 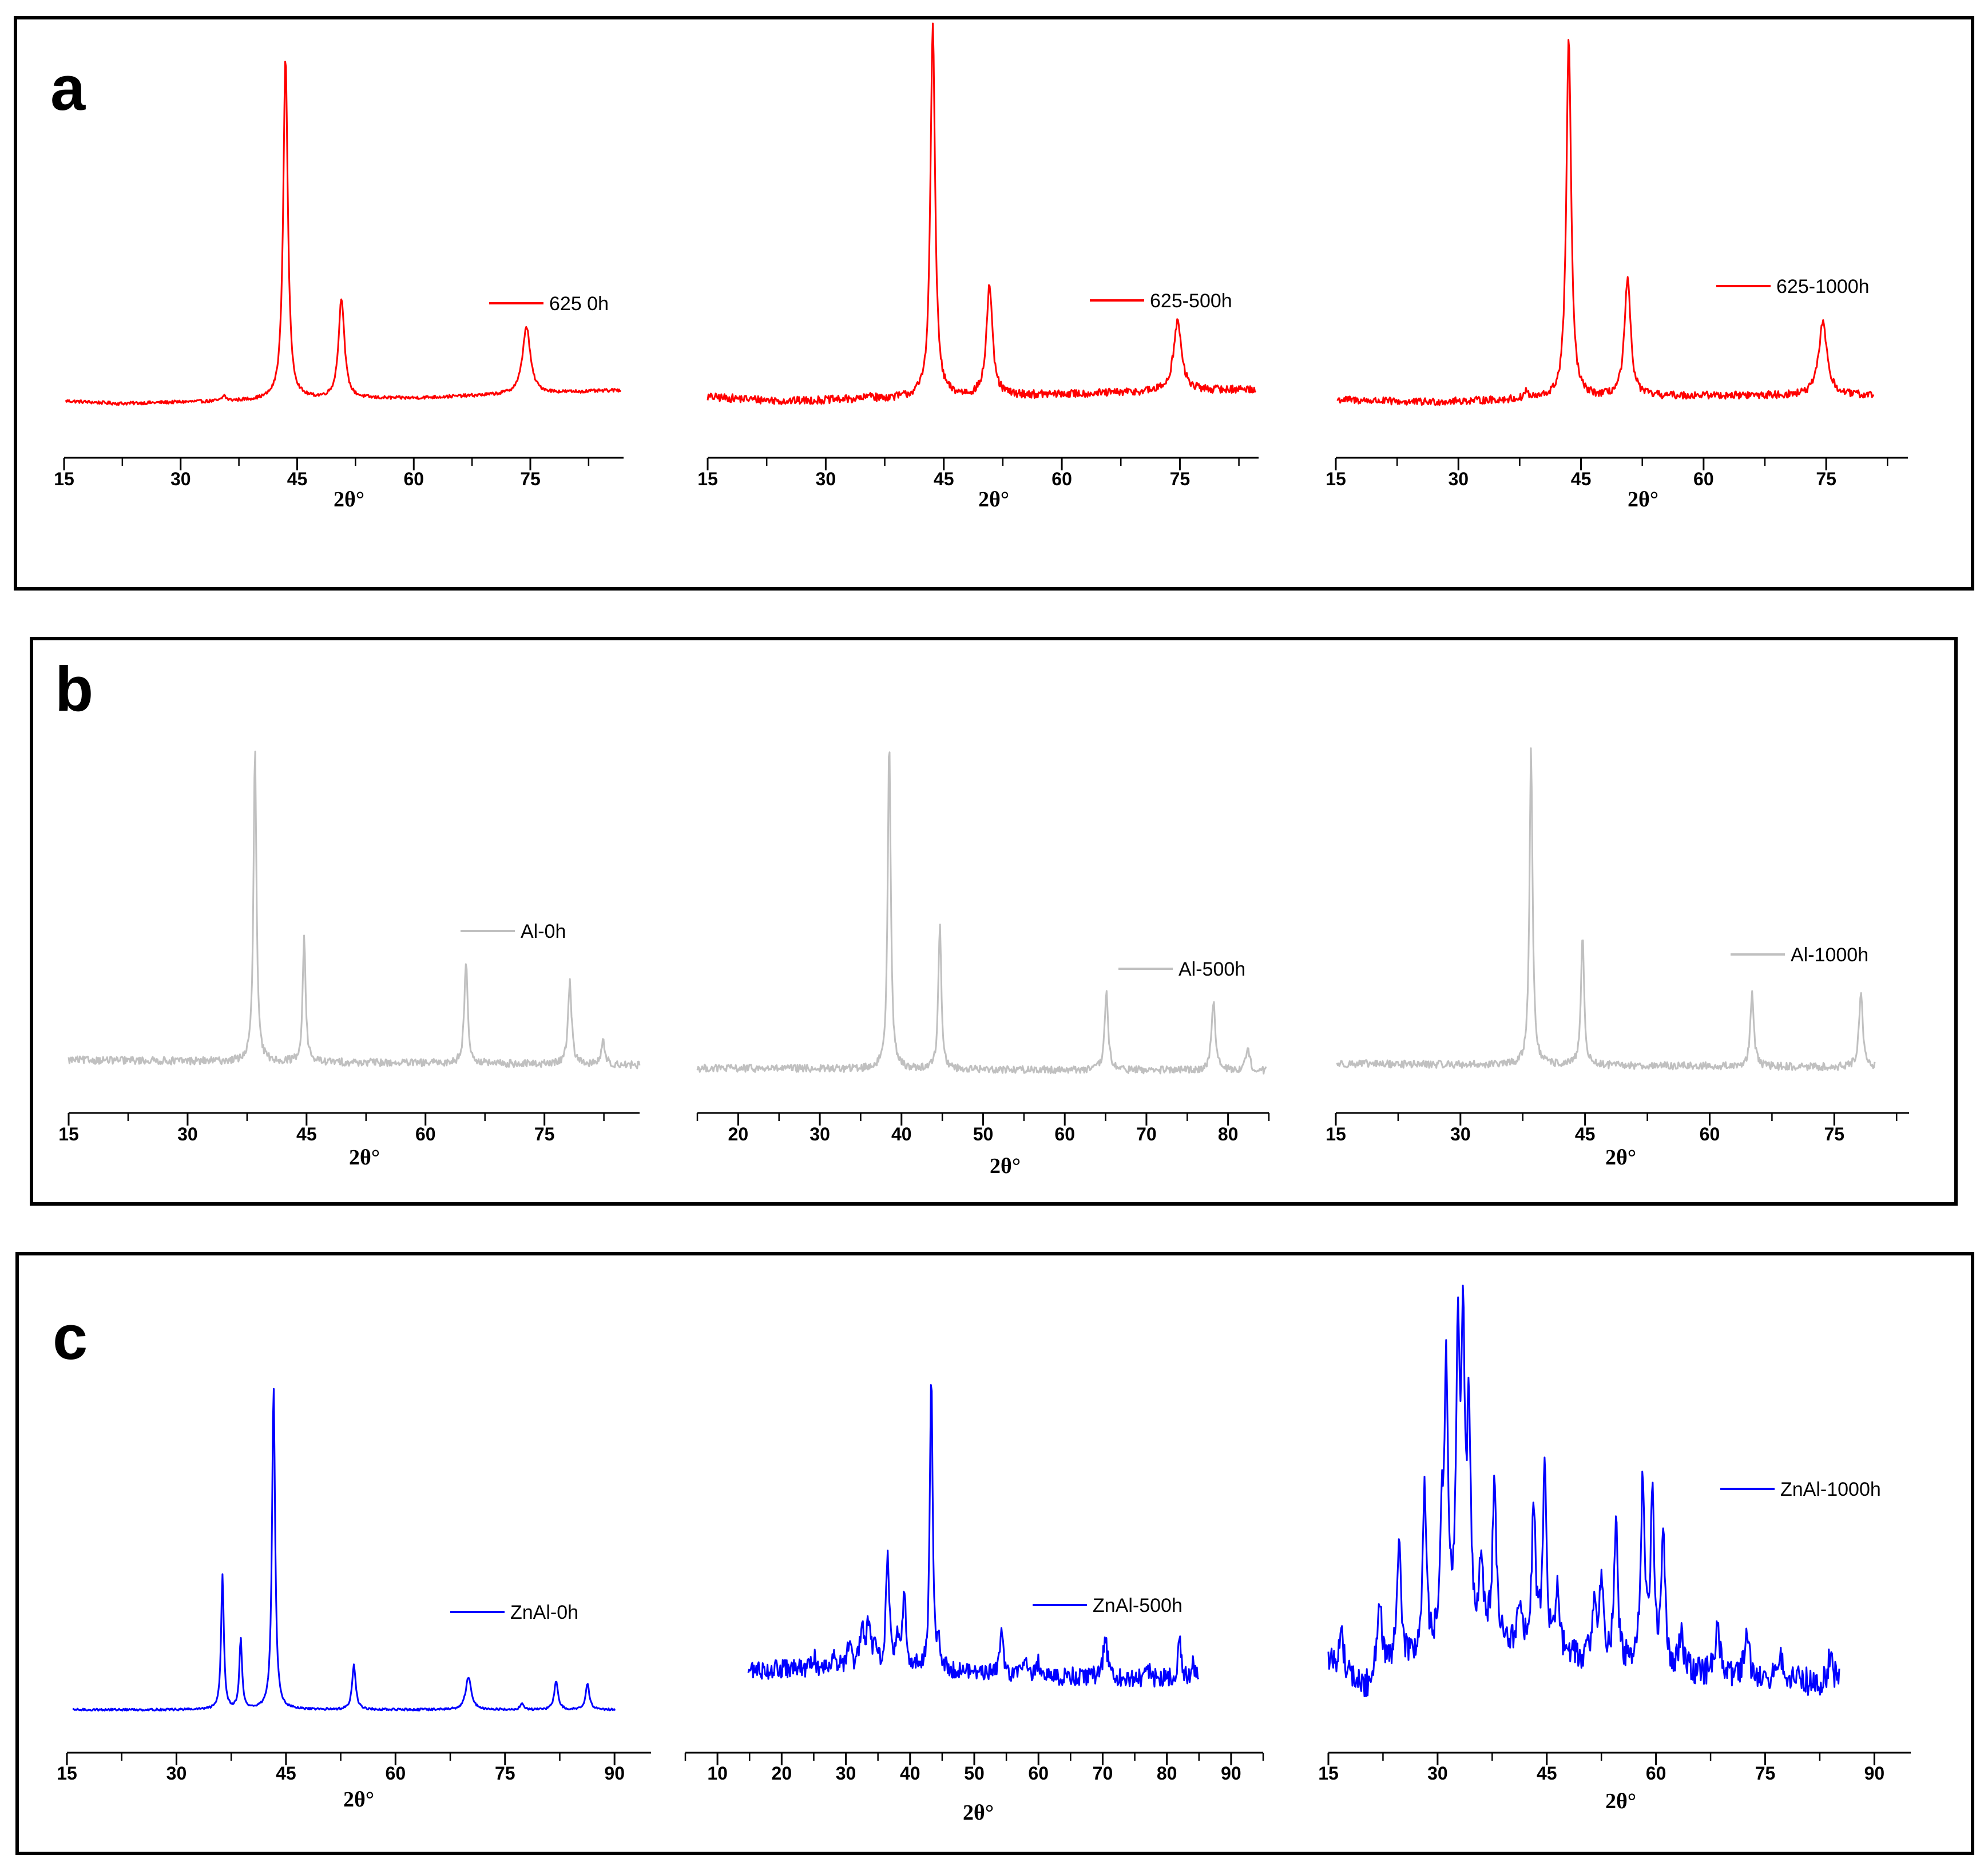 I want to click on subplot-c-1: 15 30 45 60 75 90 2θ° ZnAl-0h, so click(x=354, y=1600).